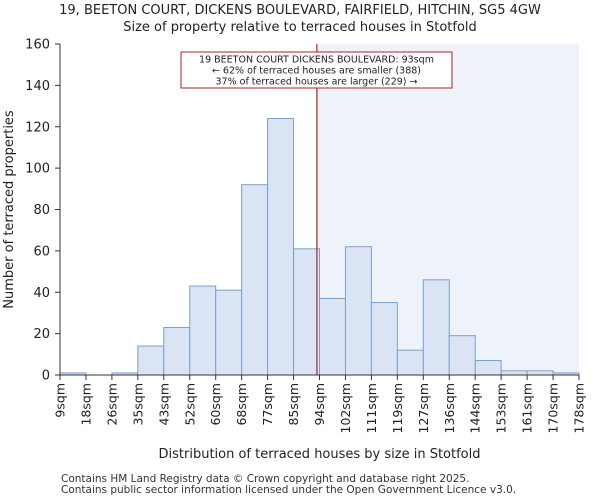  I want to click on x-tick-label: 9sqm, so click(60, 400).